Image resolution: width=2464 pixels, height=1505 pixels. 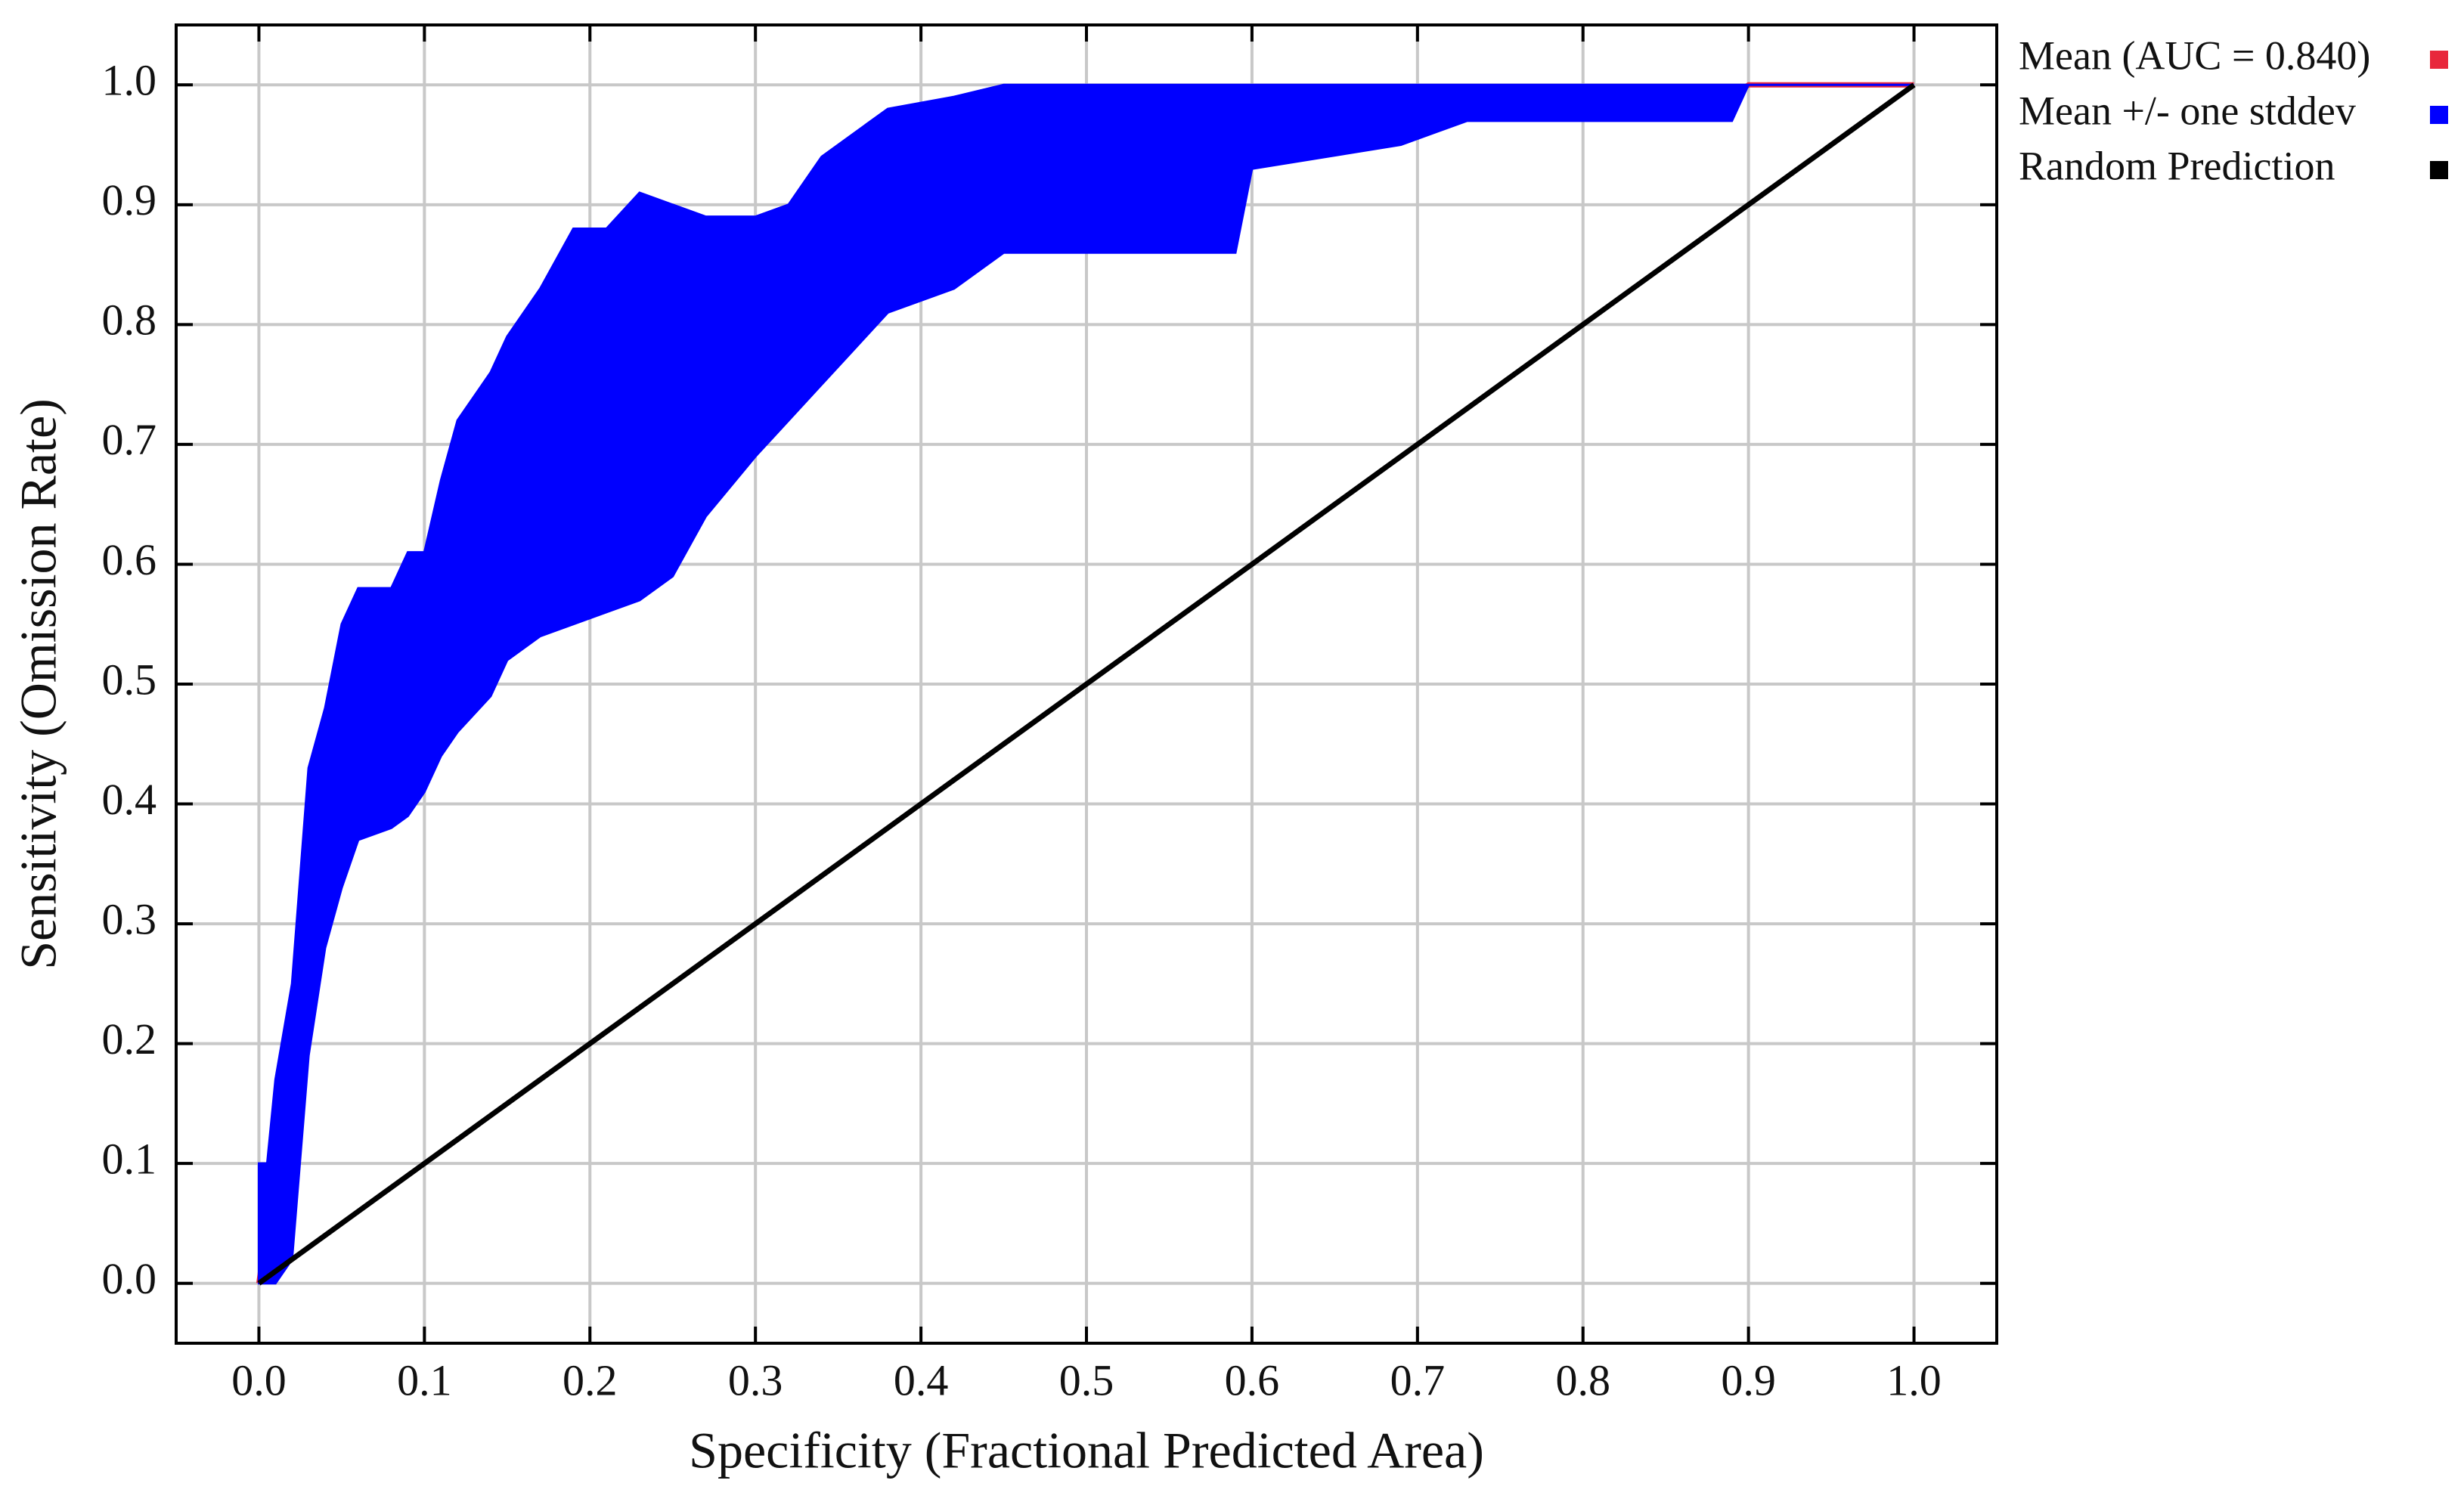 What do you see at coordinates (1748, 1379) in the screenshot?
I see `x-tick-label: 0.9` at bounding box center [1748, 1379].